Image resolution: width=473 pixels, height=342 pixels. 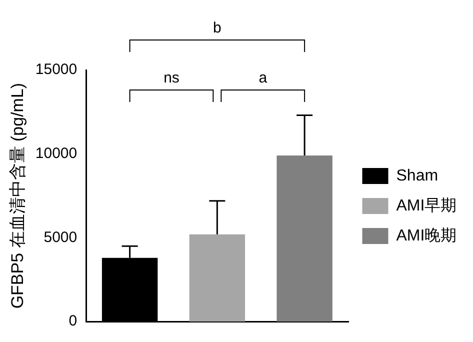 I want to click on y-tick-label: 15000, so click(x=56, y=69).